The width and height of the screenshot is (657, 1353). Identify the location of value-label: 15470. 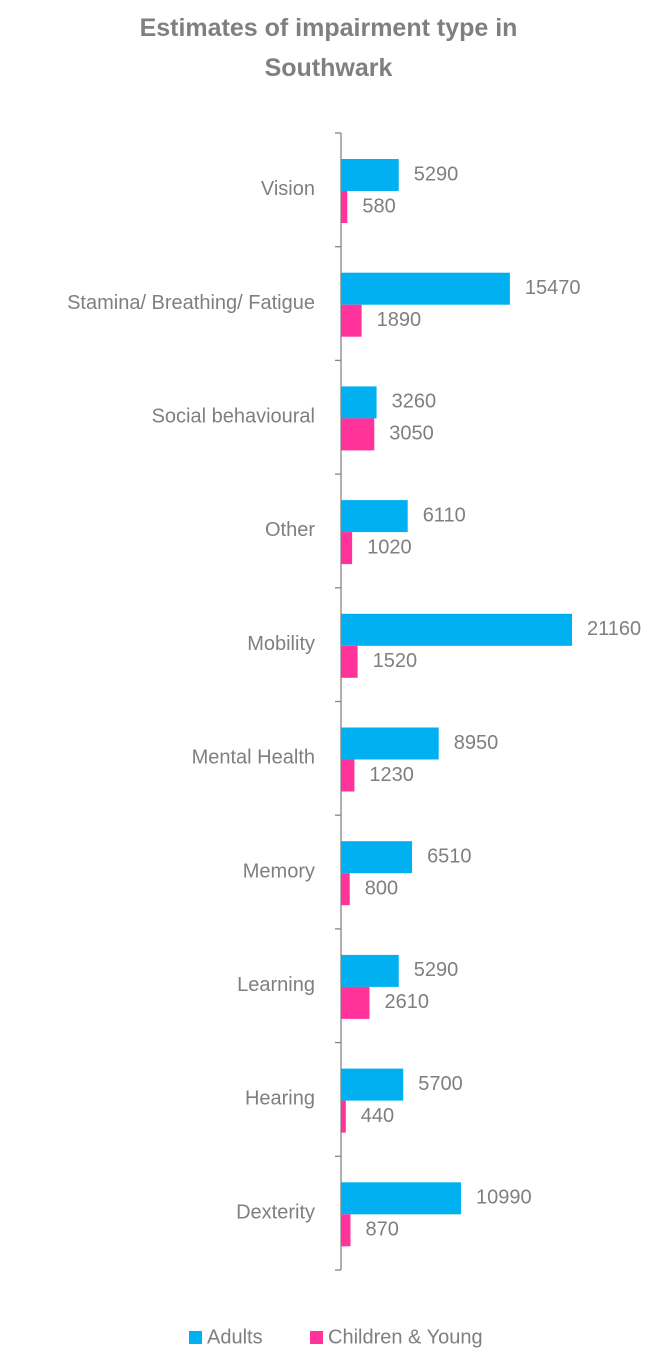
(553, 288).